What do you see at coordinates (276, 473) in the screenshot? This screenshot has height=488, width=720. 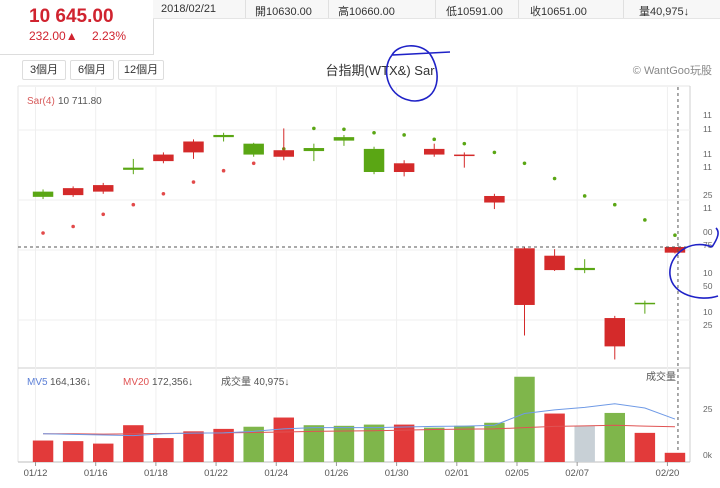 I see `x-axis-label: 01/24` at bounding box center [276, 473].